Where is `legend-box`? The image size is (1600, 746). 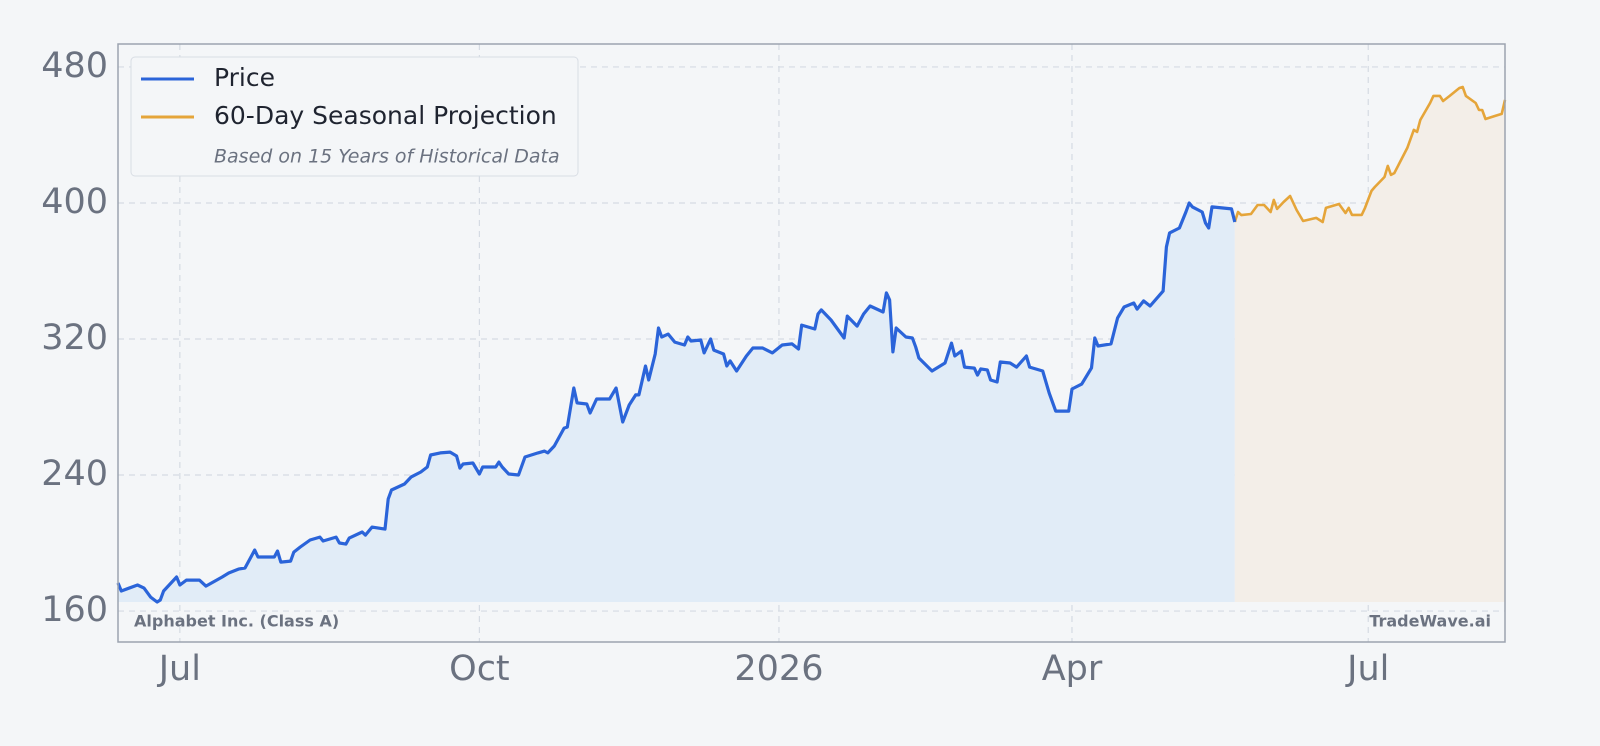
legend-box is located at coordinates (354, 116).